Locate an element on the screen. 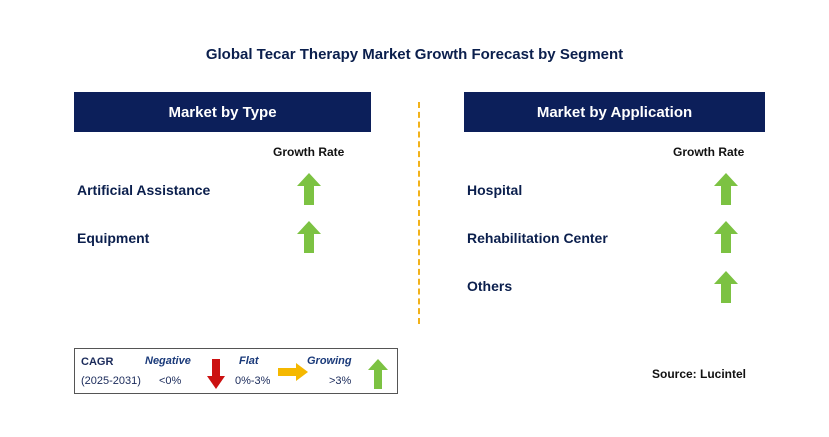 The width and height of the screenshot is (829, 437). legend-cagr-label: CAGR is located at coordinates (97, 362).